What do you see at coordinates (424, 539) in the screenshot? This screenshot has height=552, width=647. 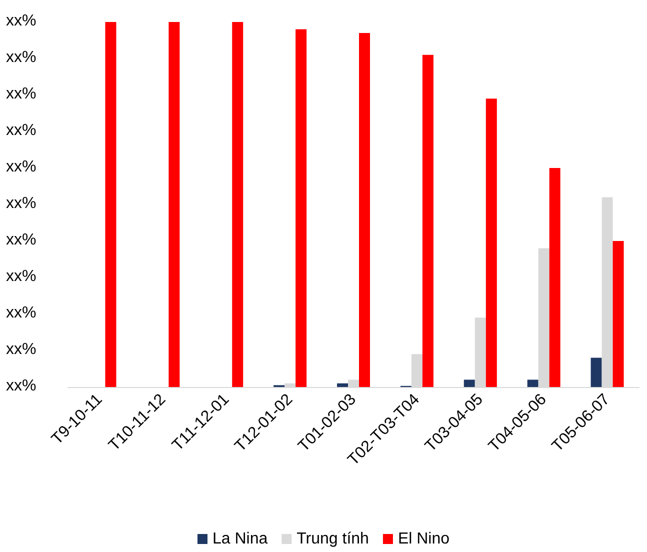 I see `legend-label: El Nino` at bounding box center [424, 539].